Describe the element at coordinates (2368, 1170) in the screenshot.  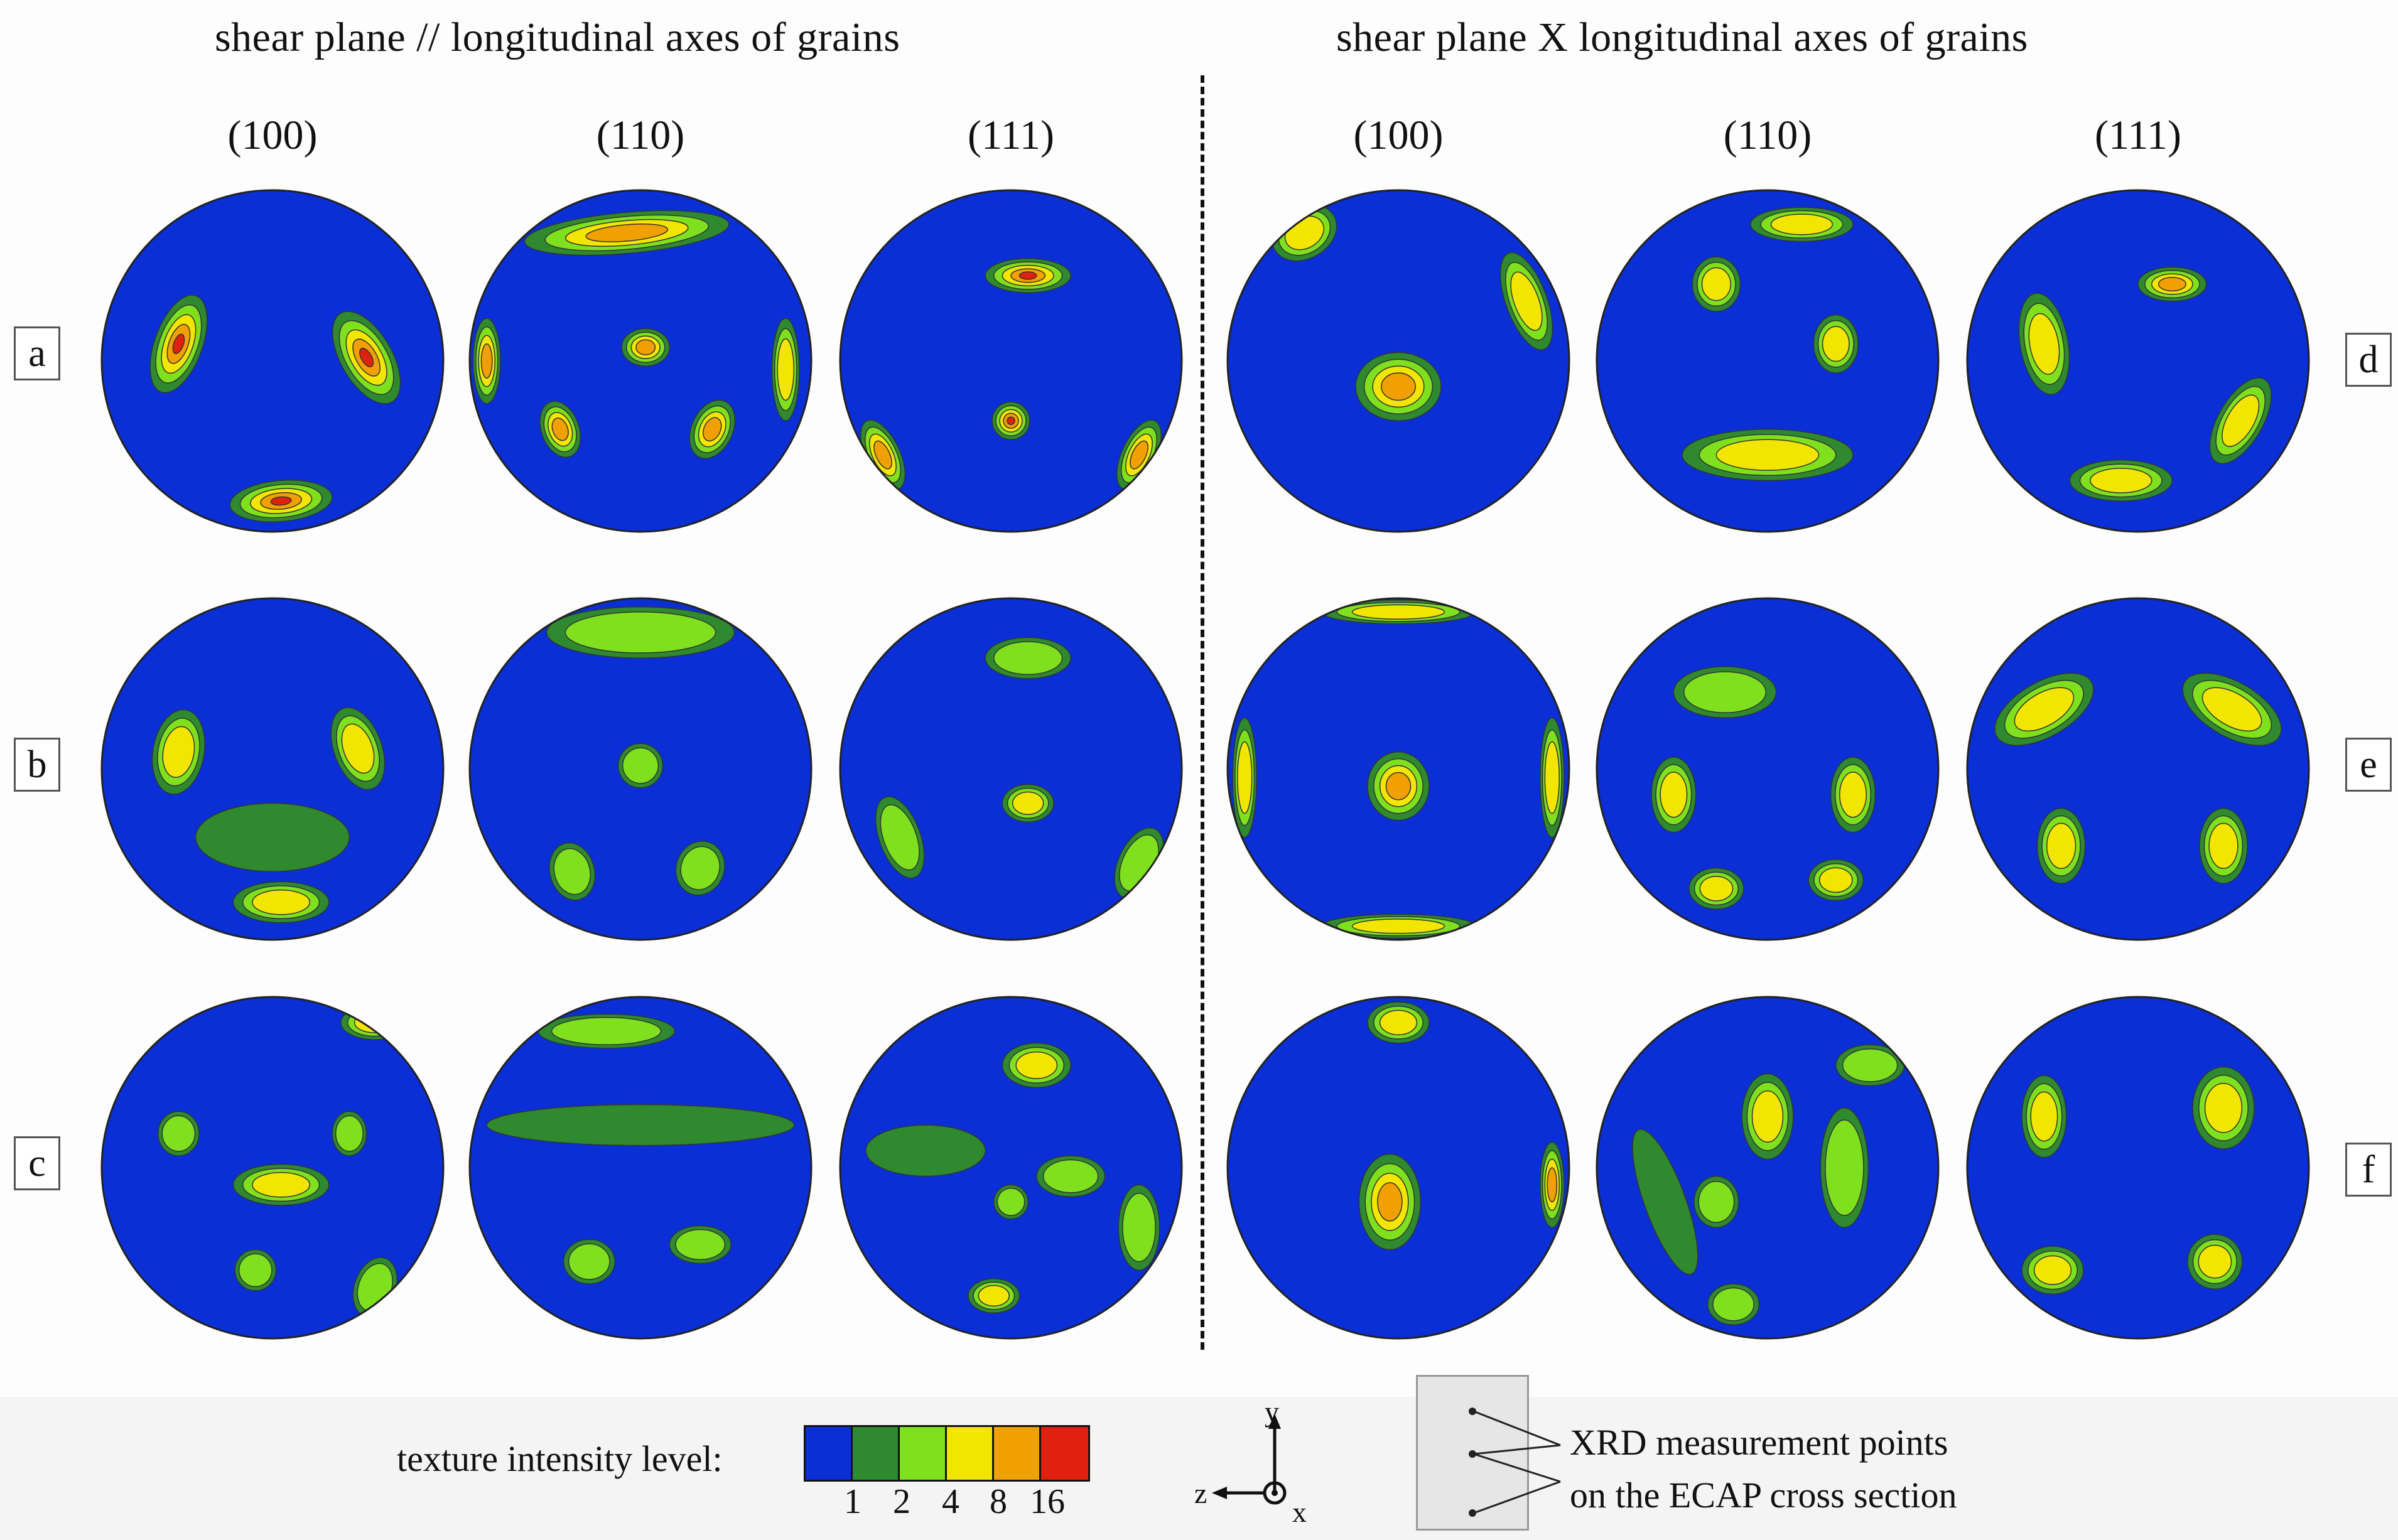
I see `row-label-f: f` at that location.